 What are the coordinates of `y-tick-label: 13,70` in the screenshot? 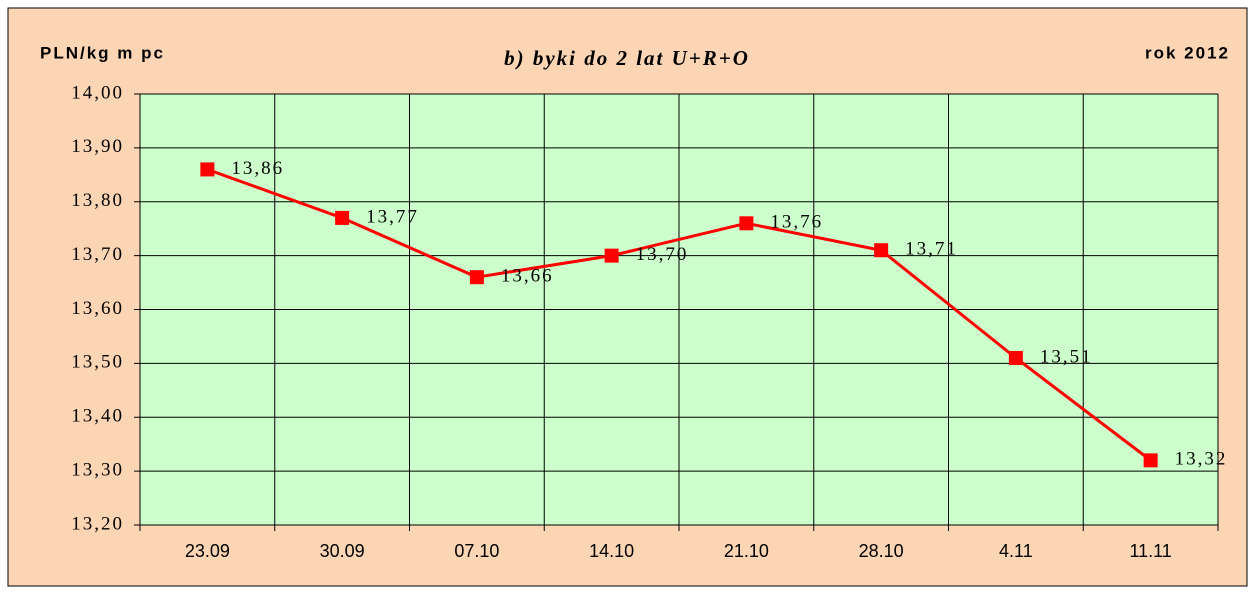 It's located at (97, 254).